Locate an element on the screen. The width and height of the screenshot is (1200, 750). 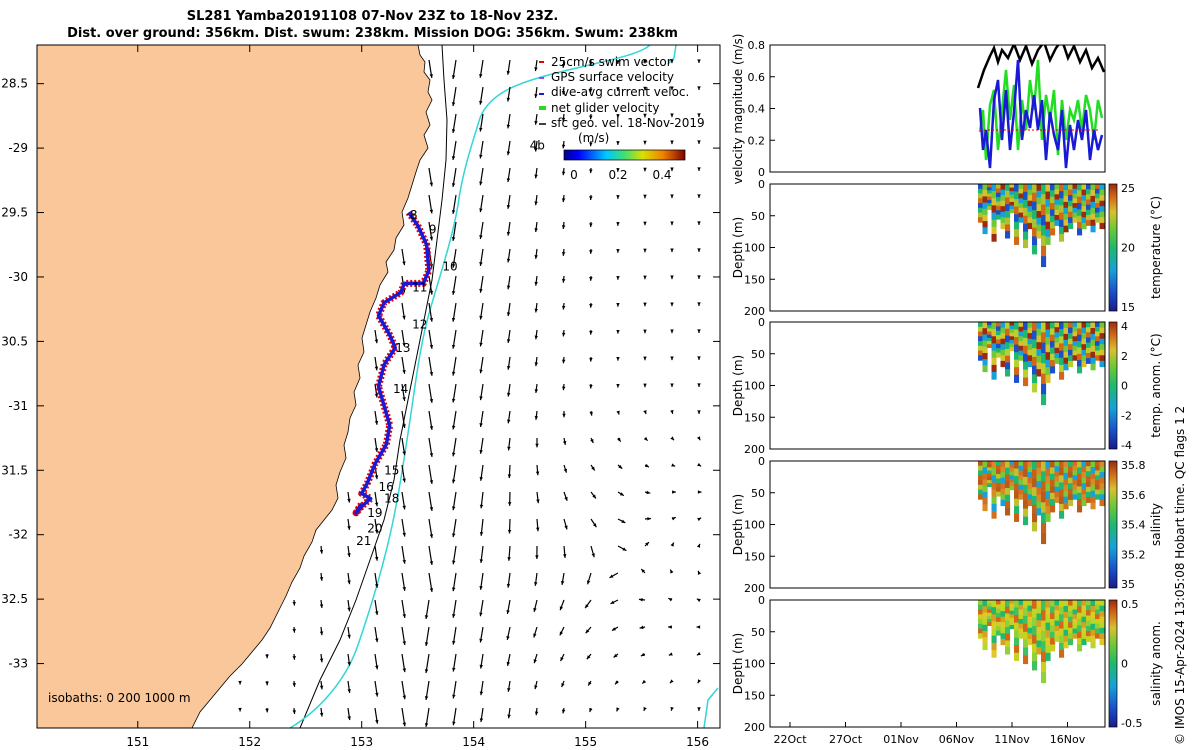
map-ytick--29: -29 is located at coordinates (18, 148).